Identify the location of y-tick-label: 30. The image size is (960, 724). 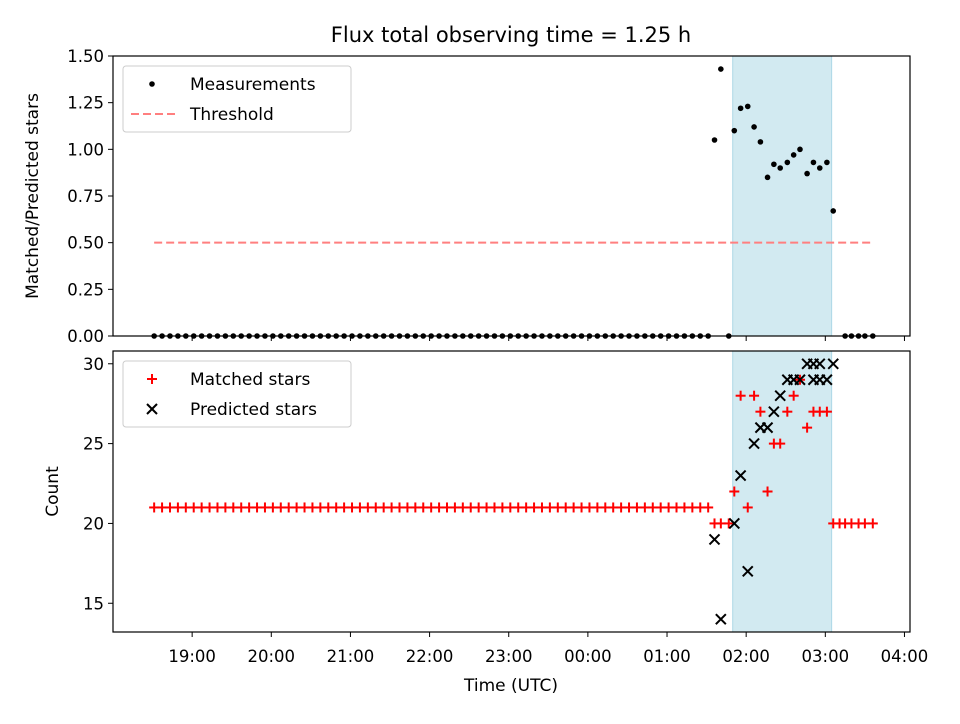
(93, 364).